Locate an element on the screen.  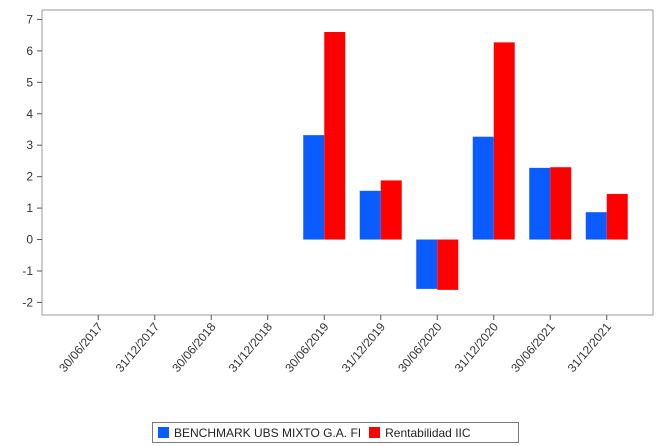
x-tick-label: 31/12/2020 is located at coordinates (477, 347).